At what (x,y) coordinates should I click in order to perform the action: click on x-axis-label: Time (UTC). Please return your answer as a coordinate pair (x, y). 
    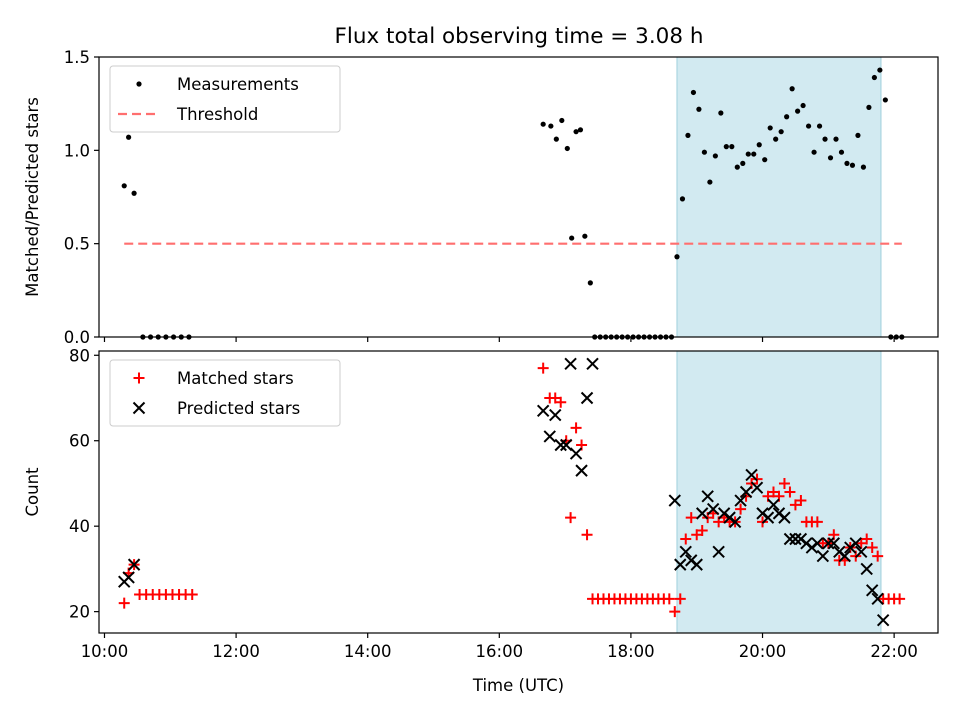
    Looking at the image, I should click on (518, 685).